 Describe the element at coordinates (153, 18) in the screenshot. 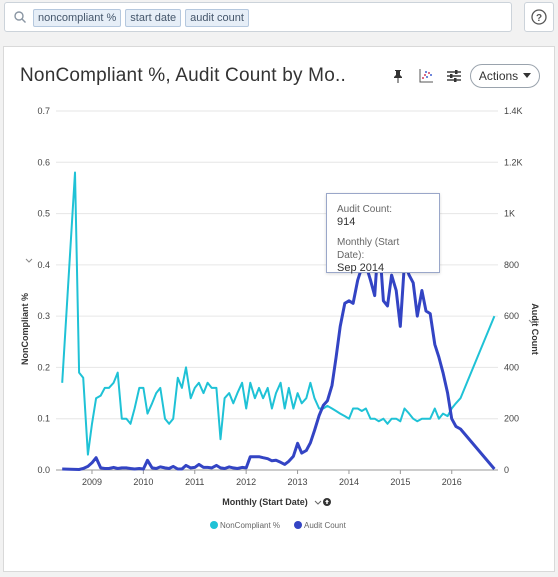

I see `search-token: start date` at that location.